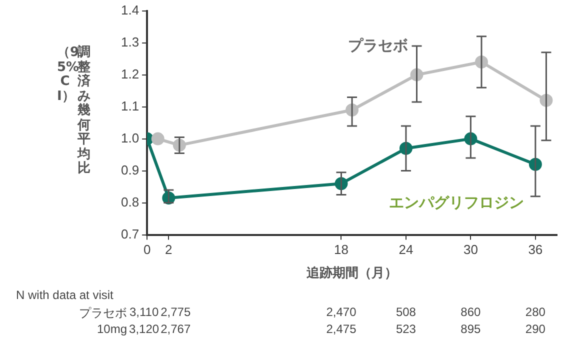 This screenshot has width=567, height=339. I want to click on text: 280, so click(535, 312).